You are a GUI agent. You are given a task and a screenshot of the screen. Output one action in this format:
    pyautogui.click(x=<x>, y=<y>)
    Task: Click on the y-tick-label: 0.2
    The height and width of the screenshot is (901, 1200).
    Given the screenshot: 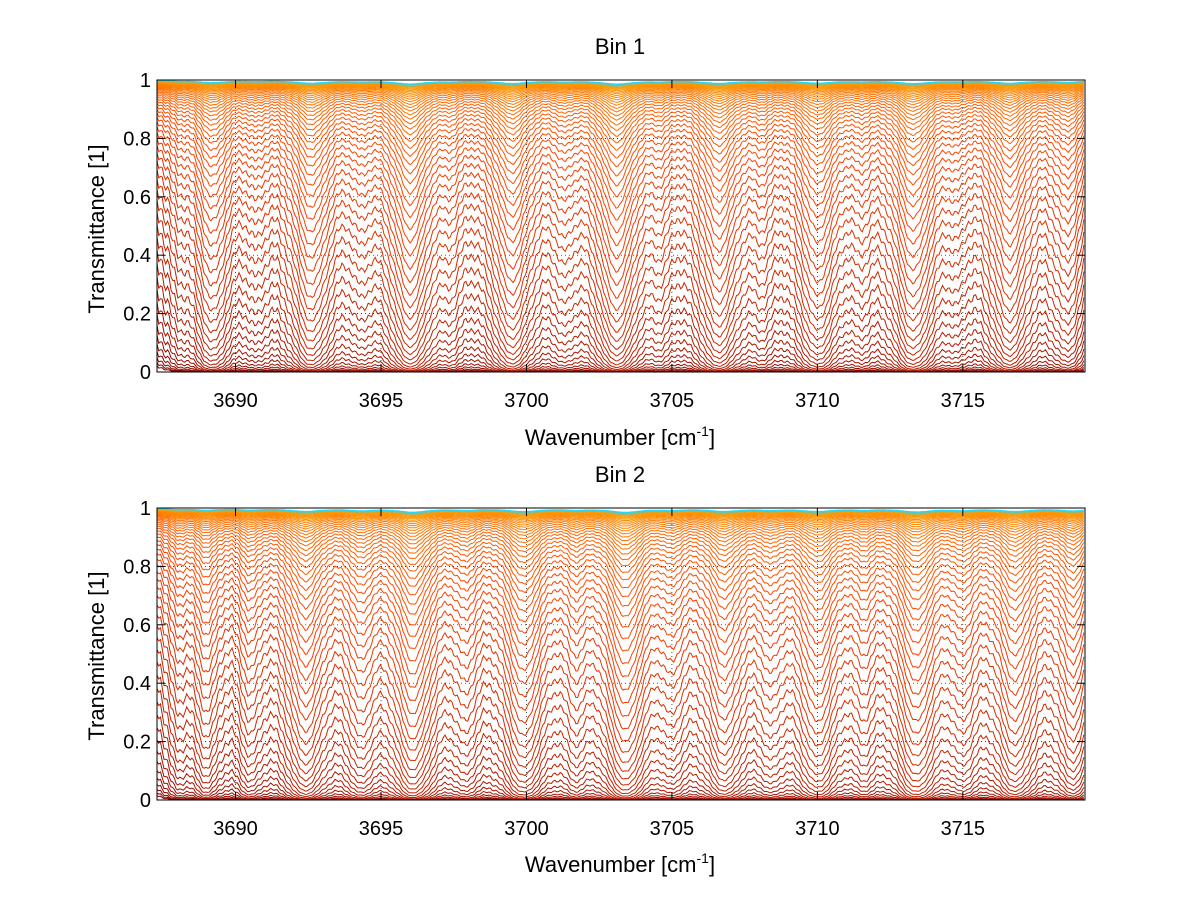 What is the action you would take?
    pyautogui.click(x=137, y=743)
    